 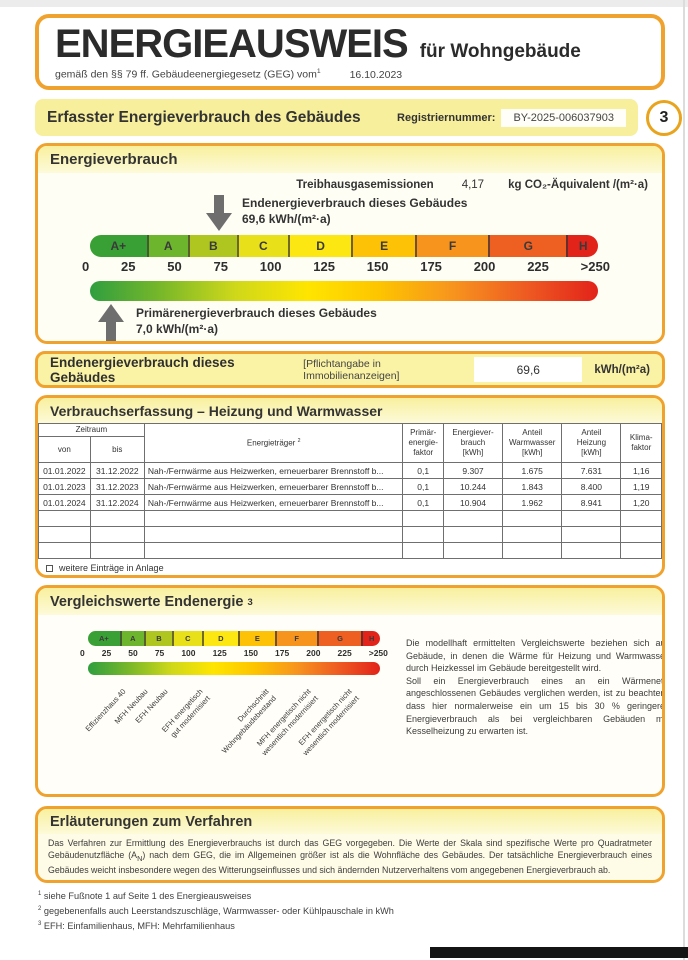 I want to click on up-arrow-icon, so click(x=111, y=322).